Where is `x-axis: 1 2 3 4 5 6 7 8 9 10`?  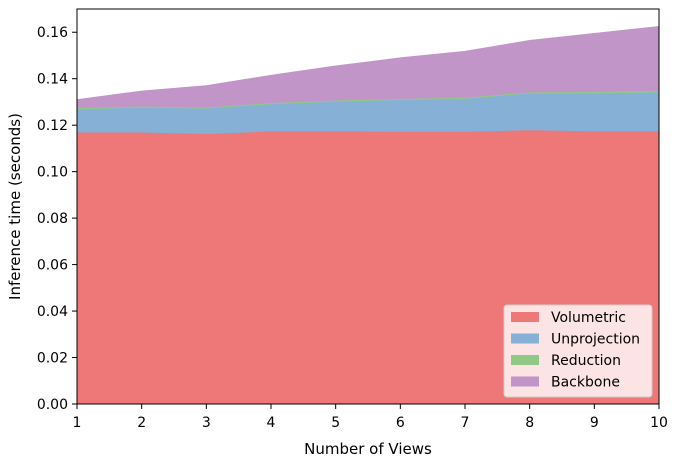
x-axis: 1 2 3 4 5 6 7 8 9 10 is located at coordinates (370, 417).